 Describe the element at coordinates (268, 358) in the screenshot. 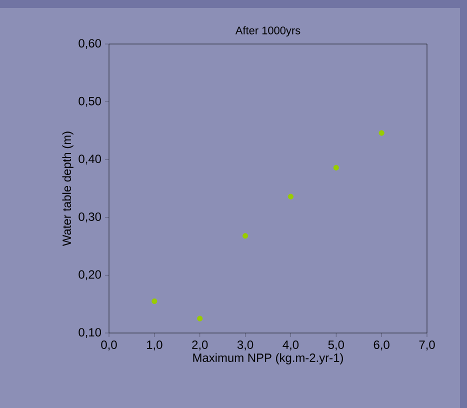

I see `x-axis-title: Maximum NPP (kg.m-2.yr-1)` at that location.